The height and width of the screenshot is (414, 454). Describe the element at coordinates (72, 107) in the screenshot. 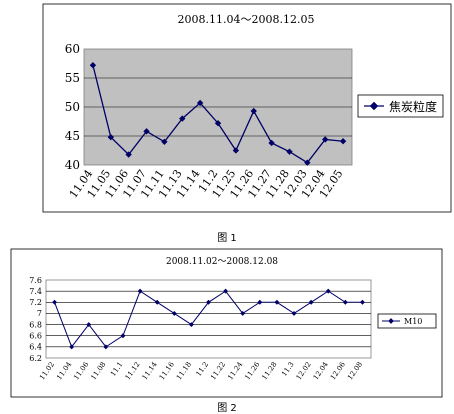

I see `y-tick-label: 50` at that location.